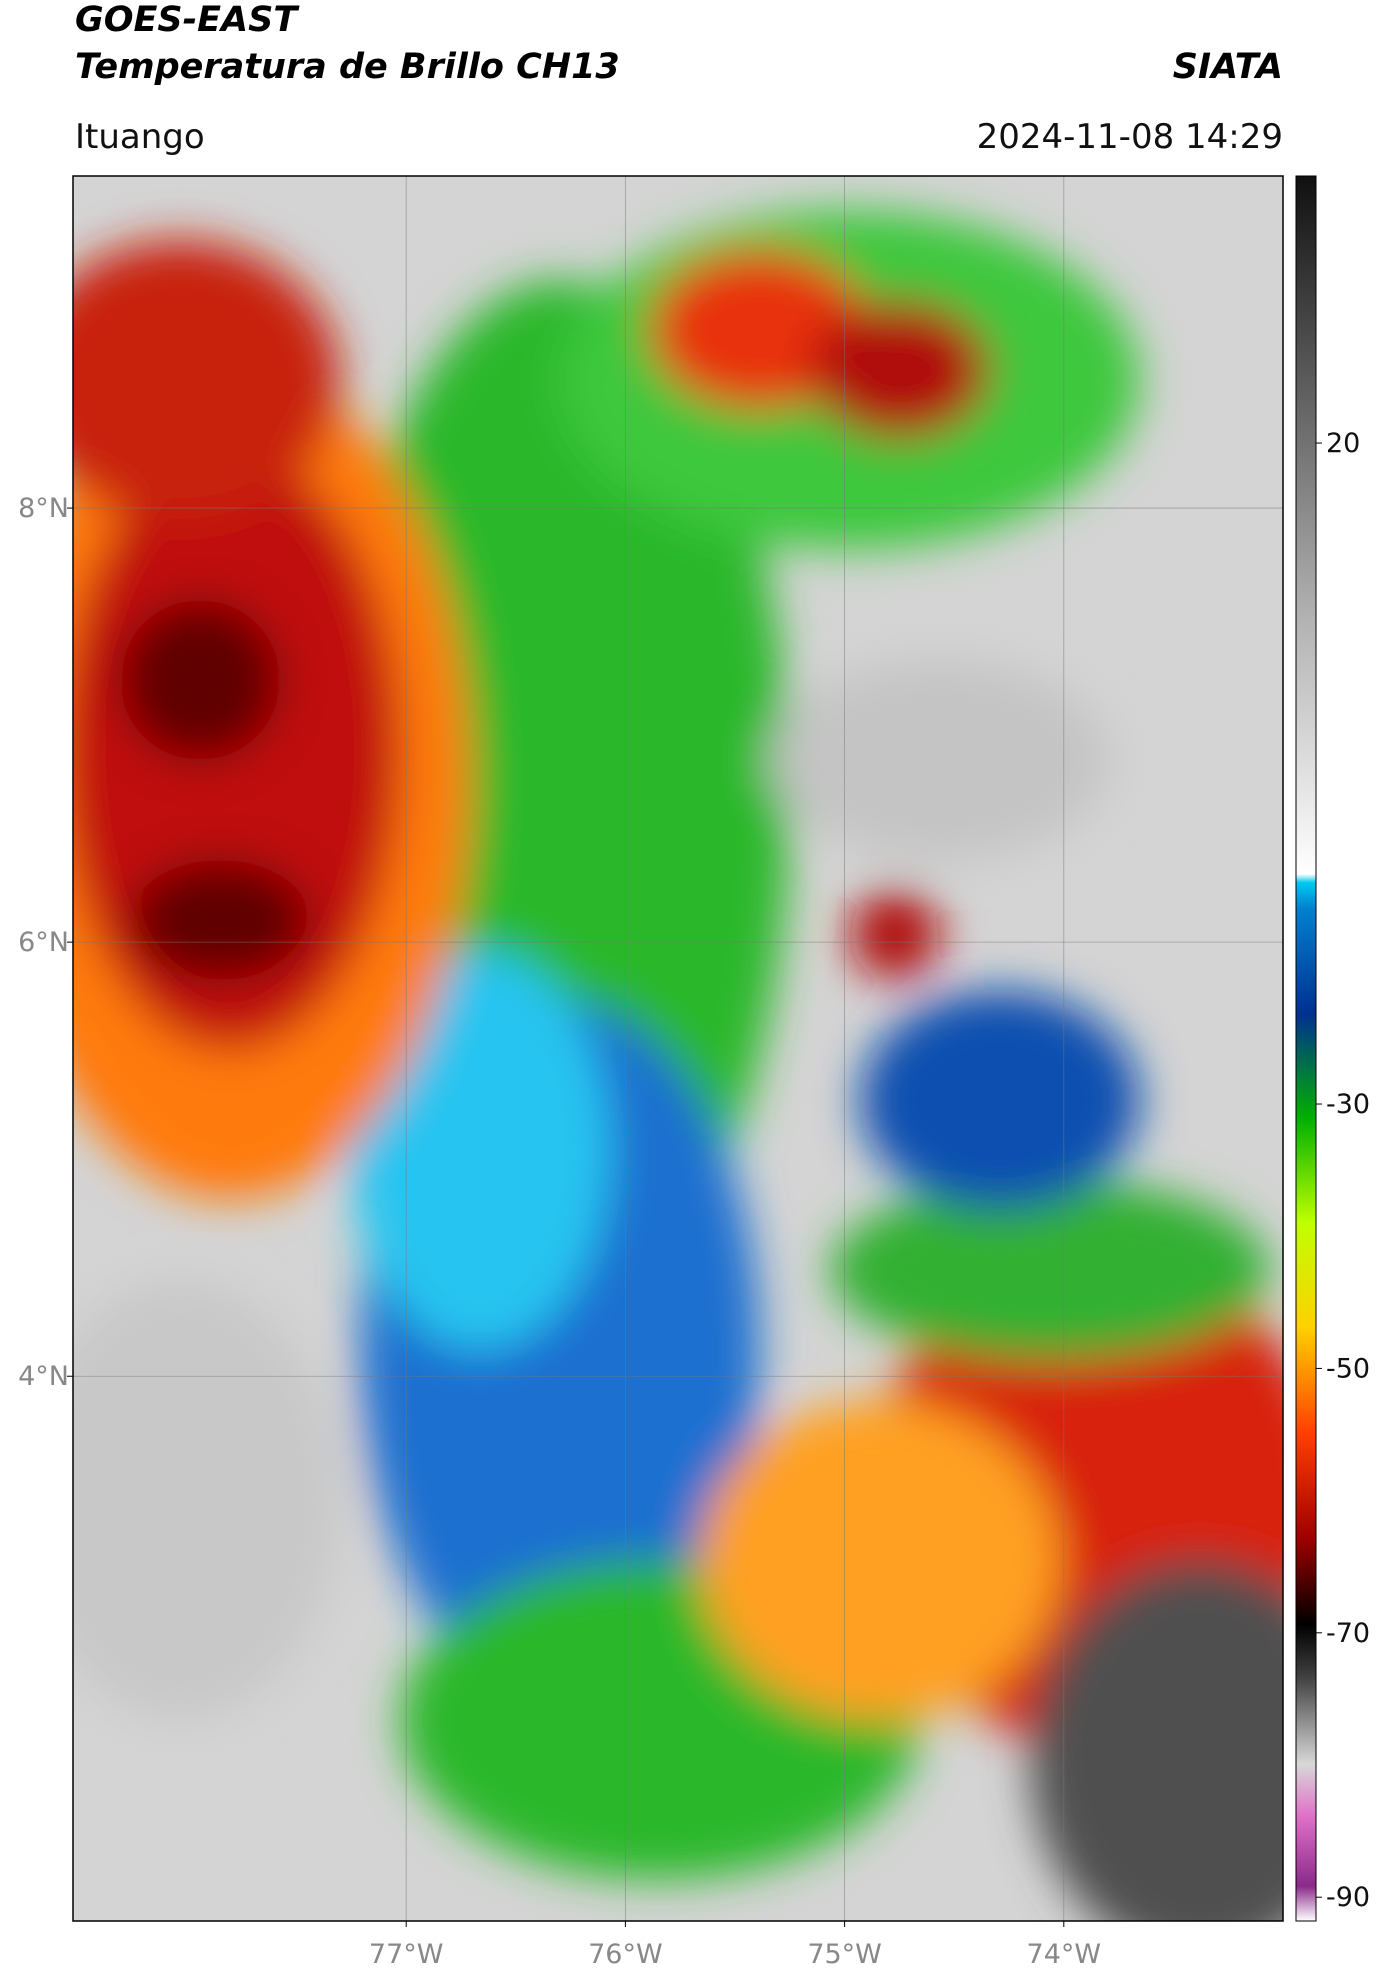 The image size is (1384, 1981). Describe the element at coordinates (1348, 1897) in the screenshot. I see `colorbar-tick-label: -90` at that location.